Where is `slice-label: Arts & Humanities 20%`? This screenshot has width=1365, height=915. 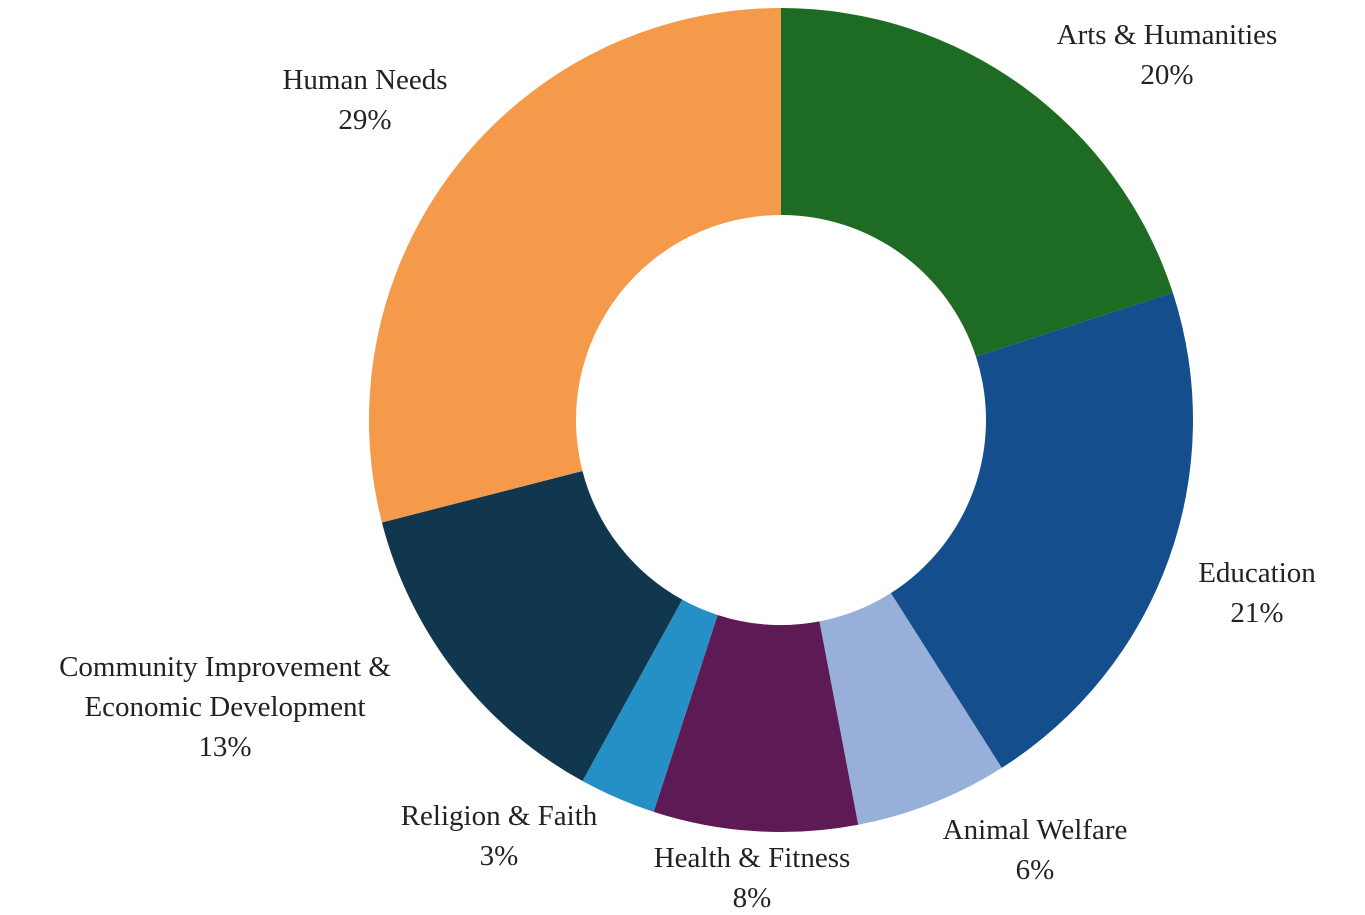
slice-label: Arts & Humanities 20% is located at coordinates (1167, 55).